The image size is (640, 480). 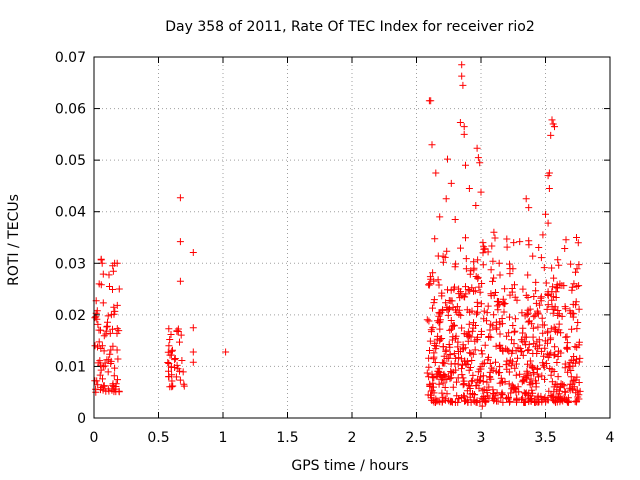 I want to click on x-tick-label: 4, so click(x=610, y=438).